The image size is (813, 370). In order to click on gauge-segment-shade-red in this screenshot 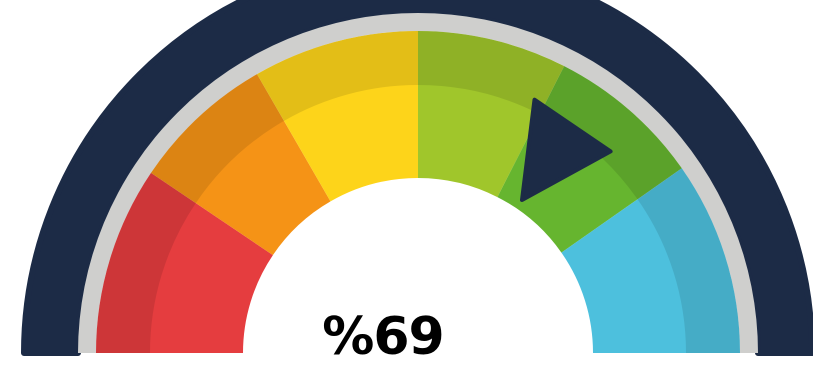, I will do `click(145, 262)`.